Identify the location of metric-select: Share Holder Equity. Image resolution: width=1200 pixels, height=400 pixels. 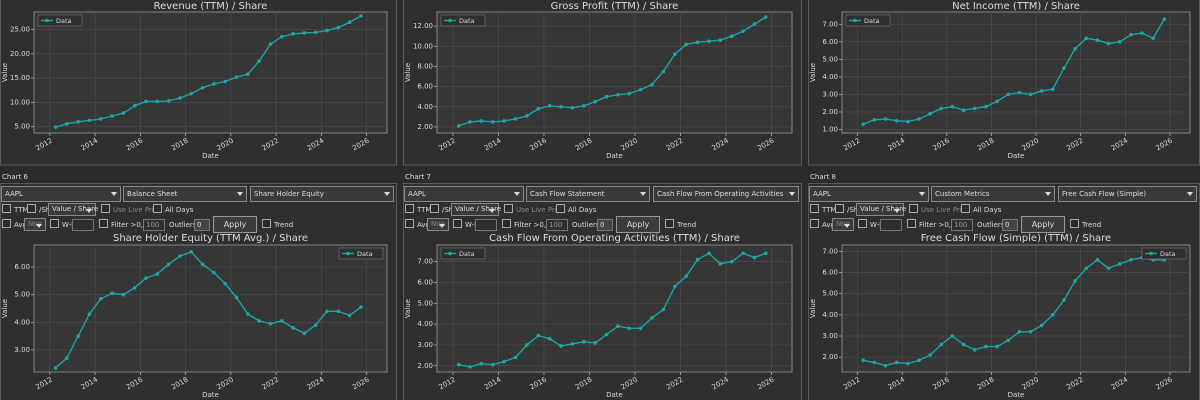
(322, 194).